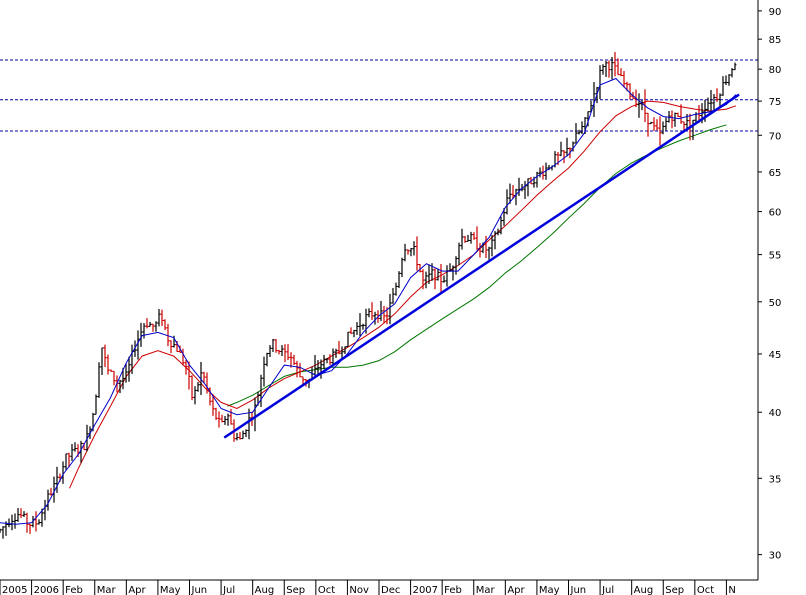 This screenshot has width=806, height=595. I want to click on y-tick-label-70: 70, so click(775, 136).